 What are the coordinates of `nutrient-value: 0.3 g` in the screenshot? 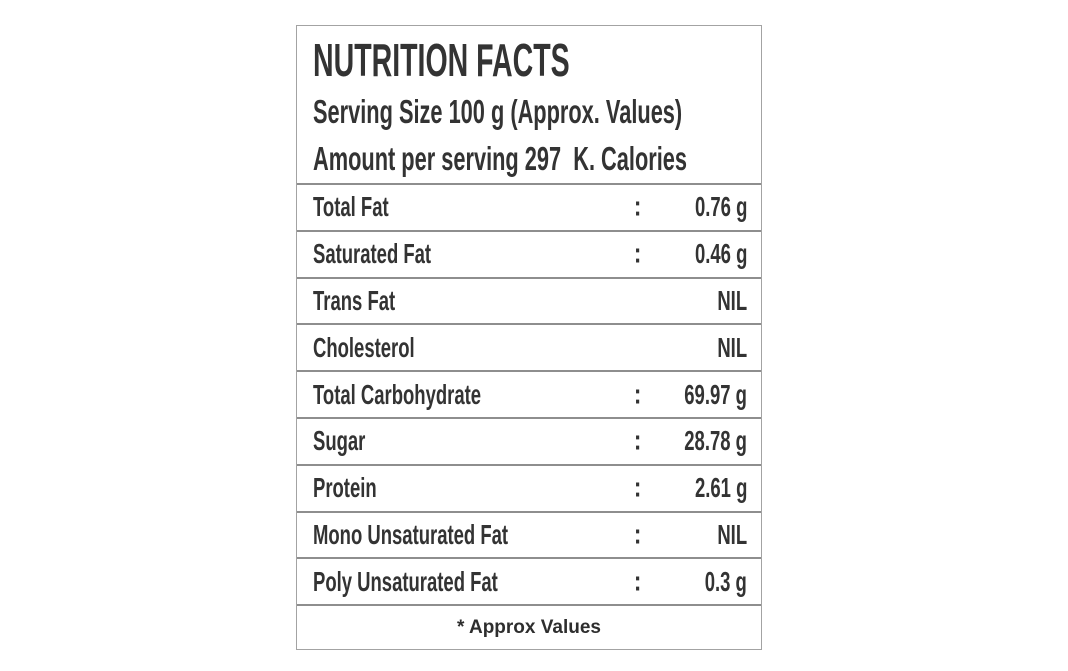 It's located at (725, 581).